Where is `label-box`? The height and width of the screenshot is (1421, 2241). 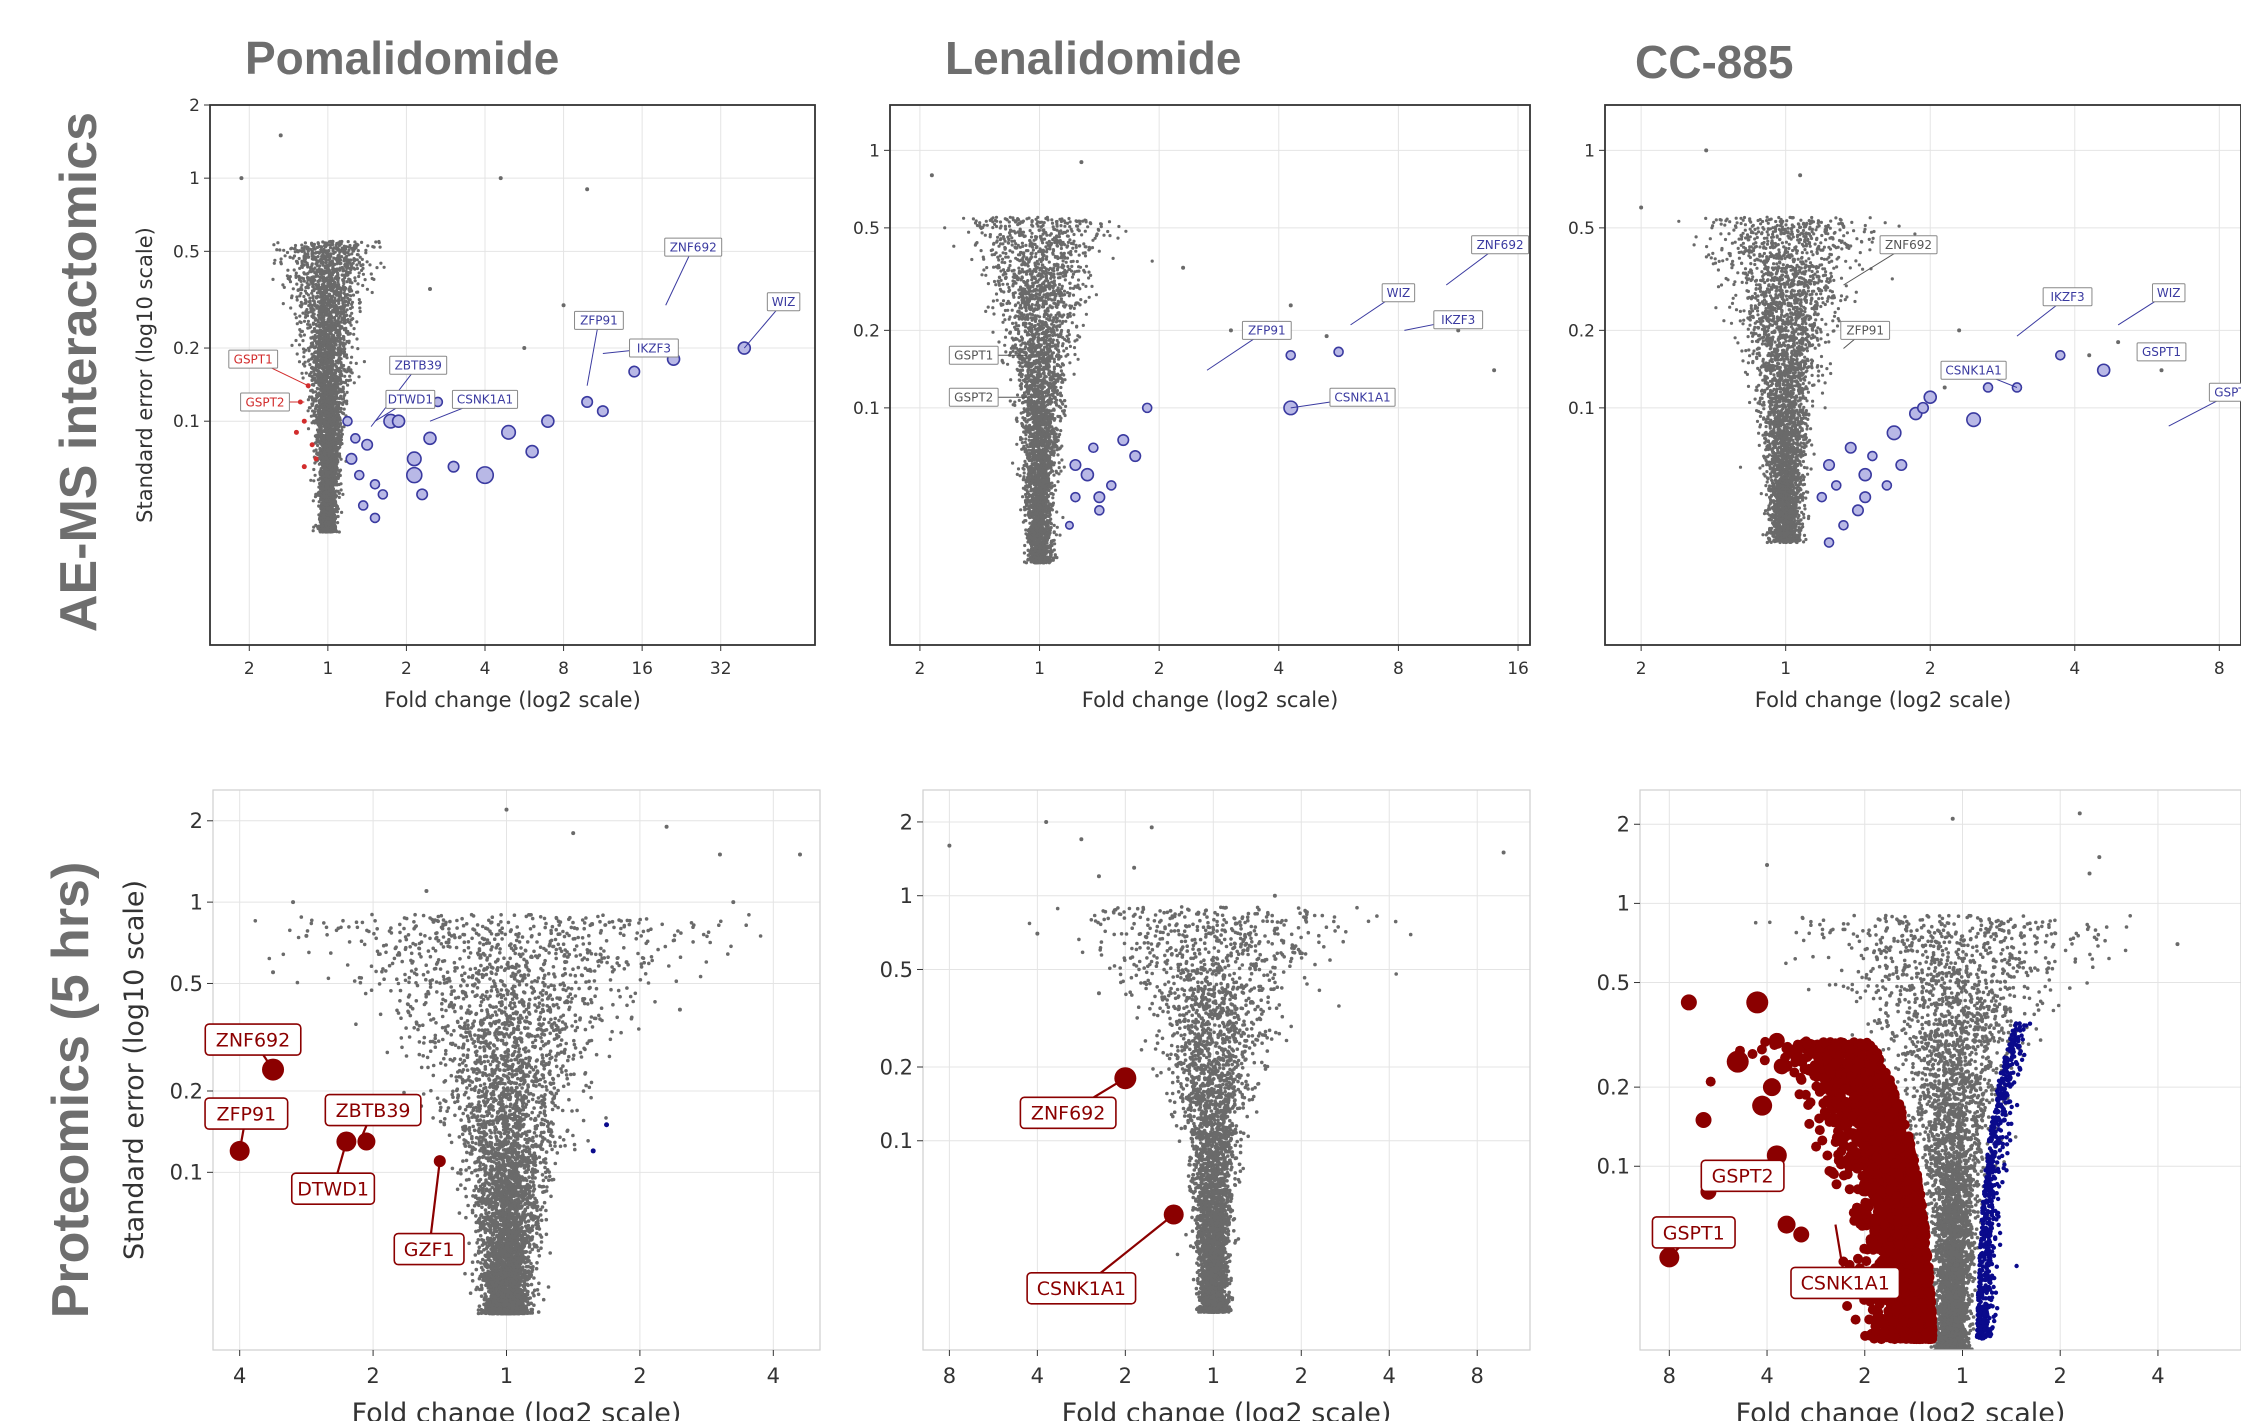 label-box is located at coordinates (410, 399).